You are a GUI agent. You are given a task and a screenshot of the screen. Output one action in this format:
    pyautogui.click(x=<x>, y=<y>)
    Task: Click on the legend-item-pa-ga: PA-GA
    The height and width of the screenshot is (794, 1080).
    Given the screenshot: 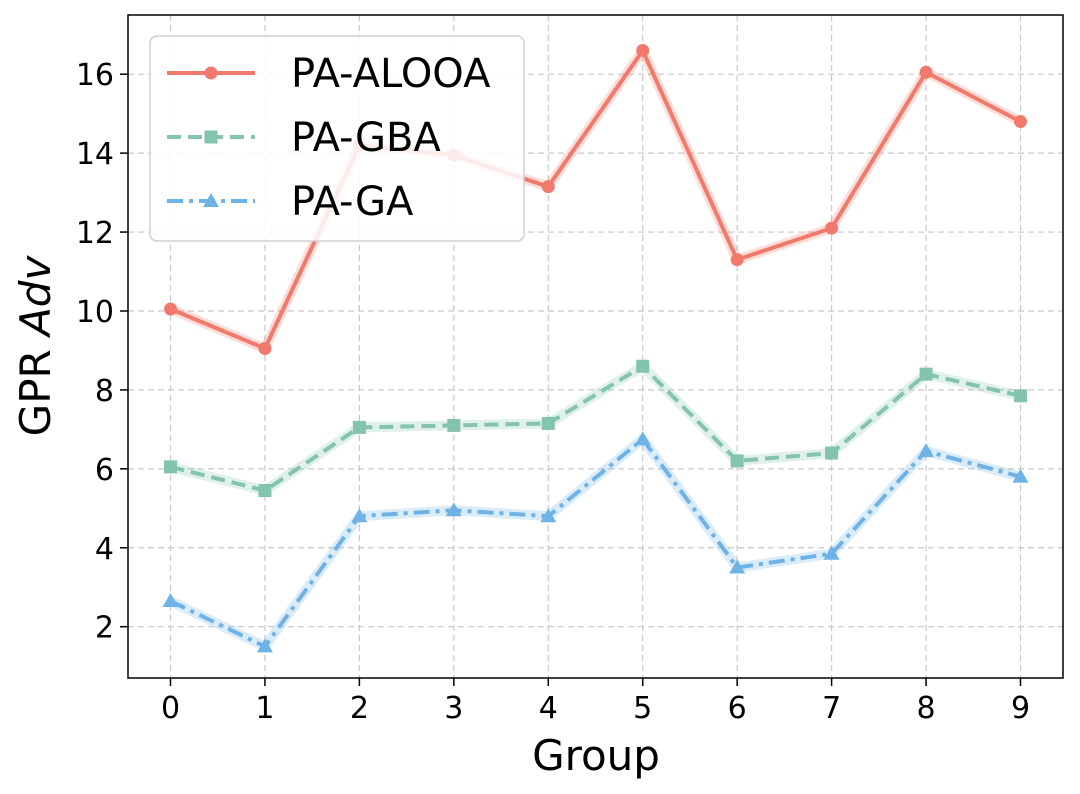 What is the action you would take?
    pyautogui.click(x=290, y=202)
    